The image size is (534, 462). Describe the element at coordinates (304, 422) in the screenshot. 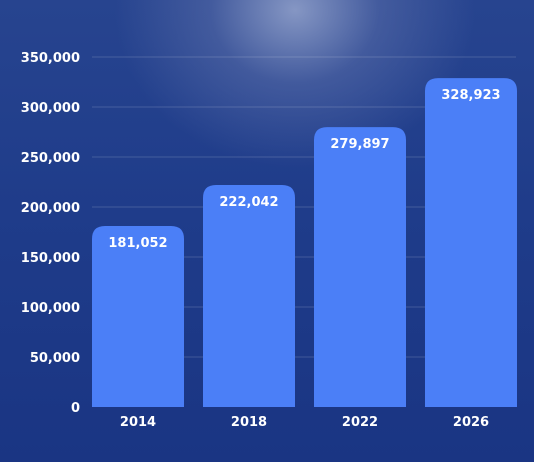

I see `x-axis-tick-labels: 2014 2018 2022 2026` at that location.